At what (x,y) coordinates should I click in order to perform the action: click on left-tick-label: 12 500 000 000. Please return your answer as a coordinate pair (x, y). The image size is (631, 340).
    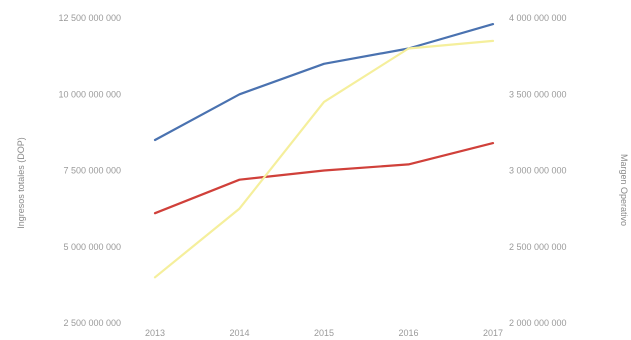
    Looking at the image, I should click on (89, 18).